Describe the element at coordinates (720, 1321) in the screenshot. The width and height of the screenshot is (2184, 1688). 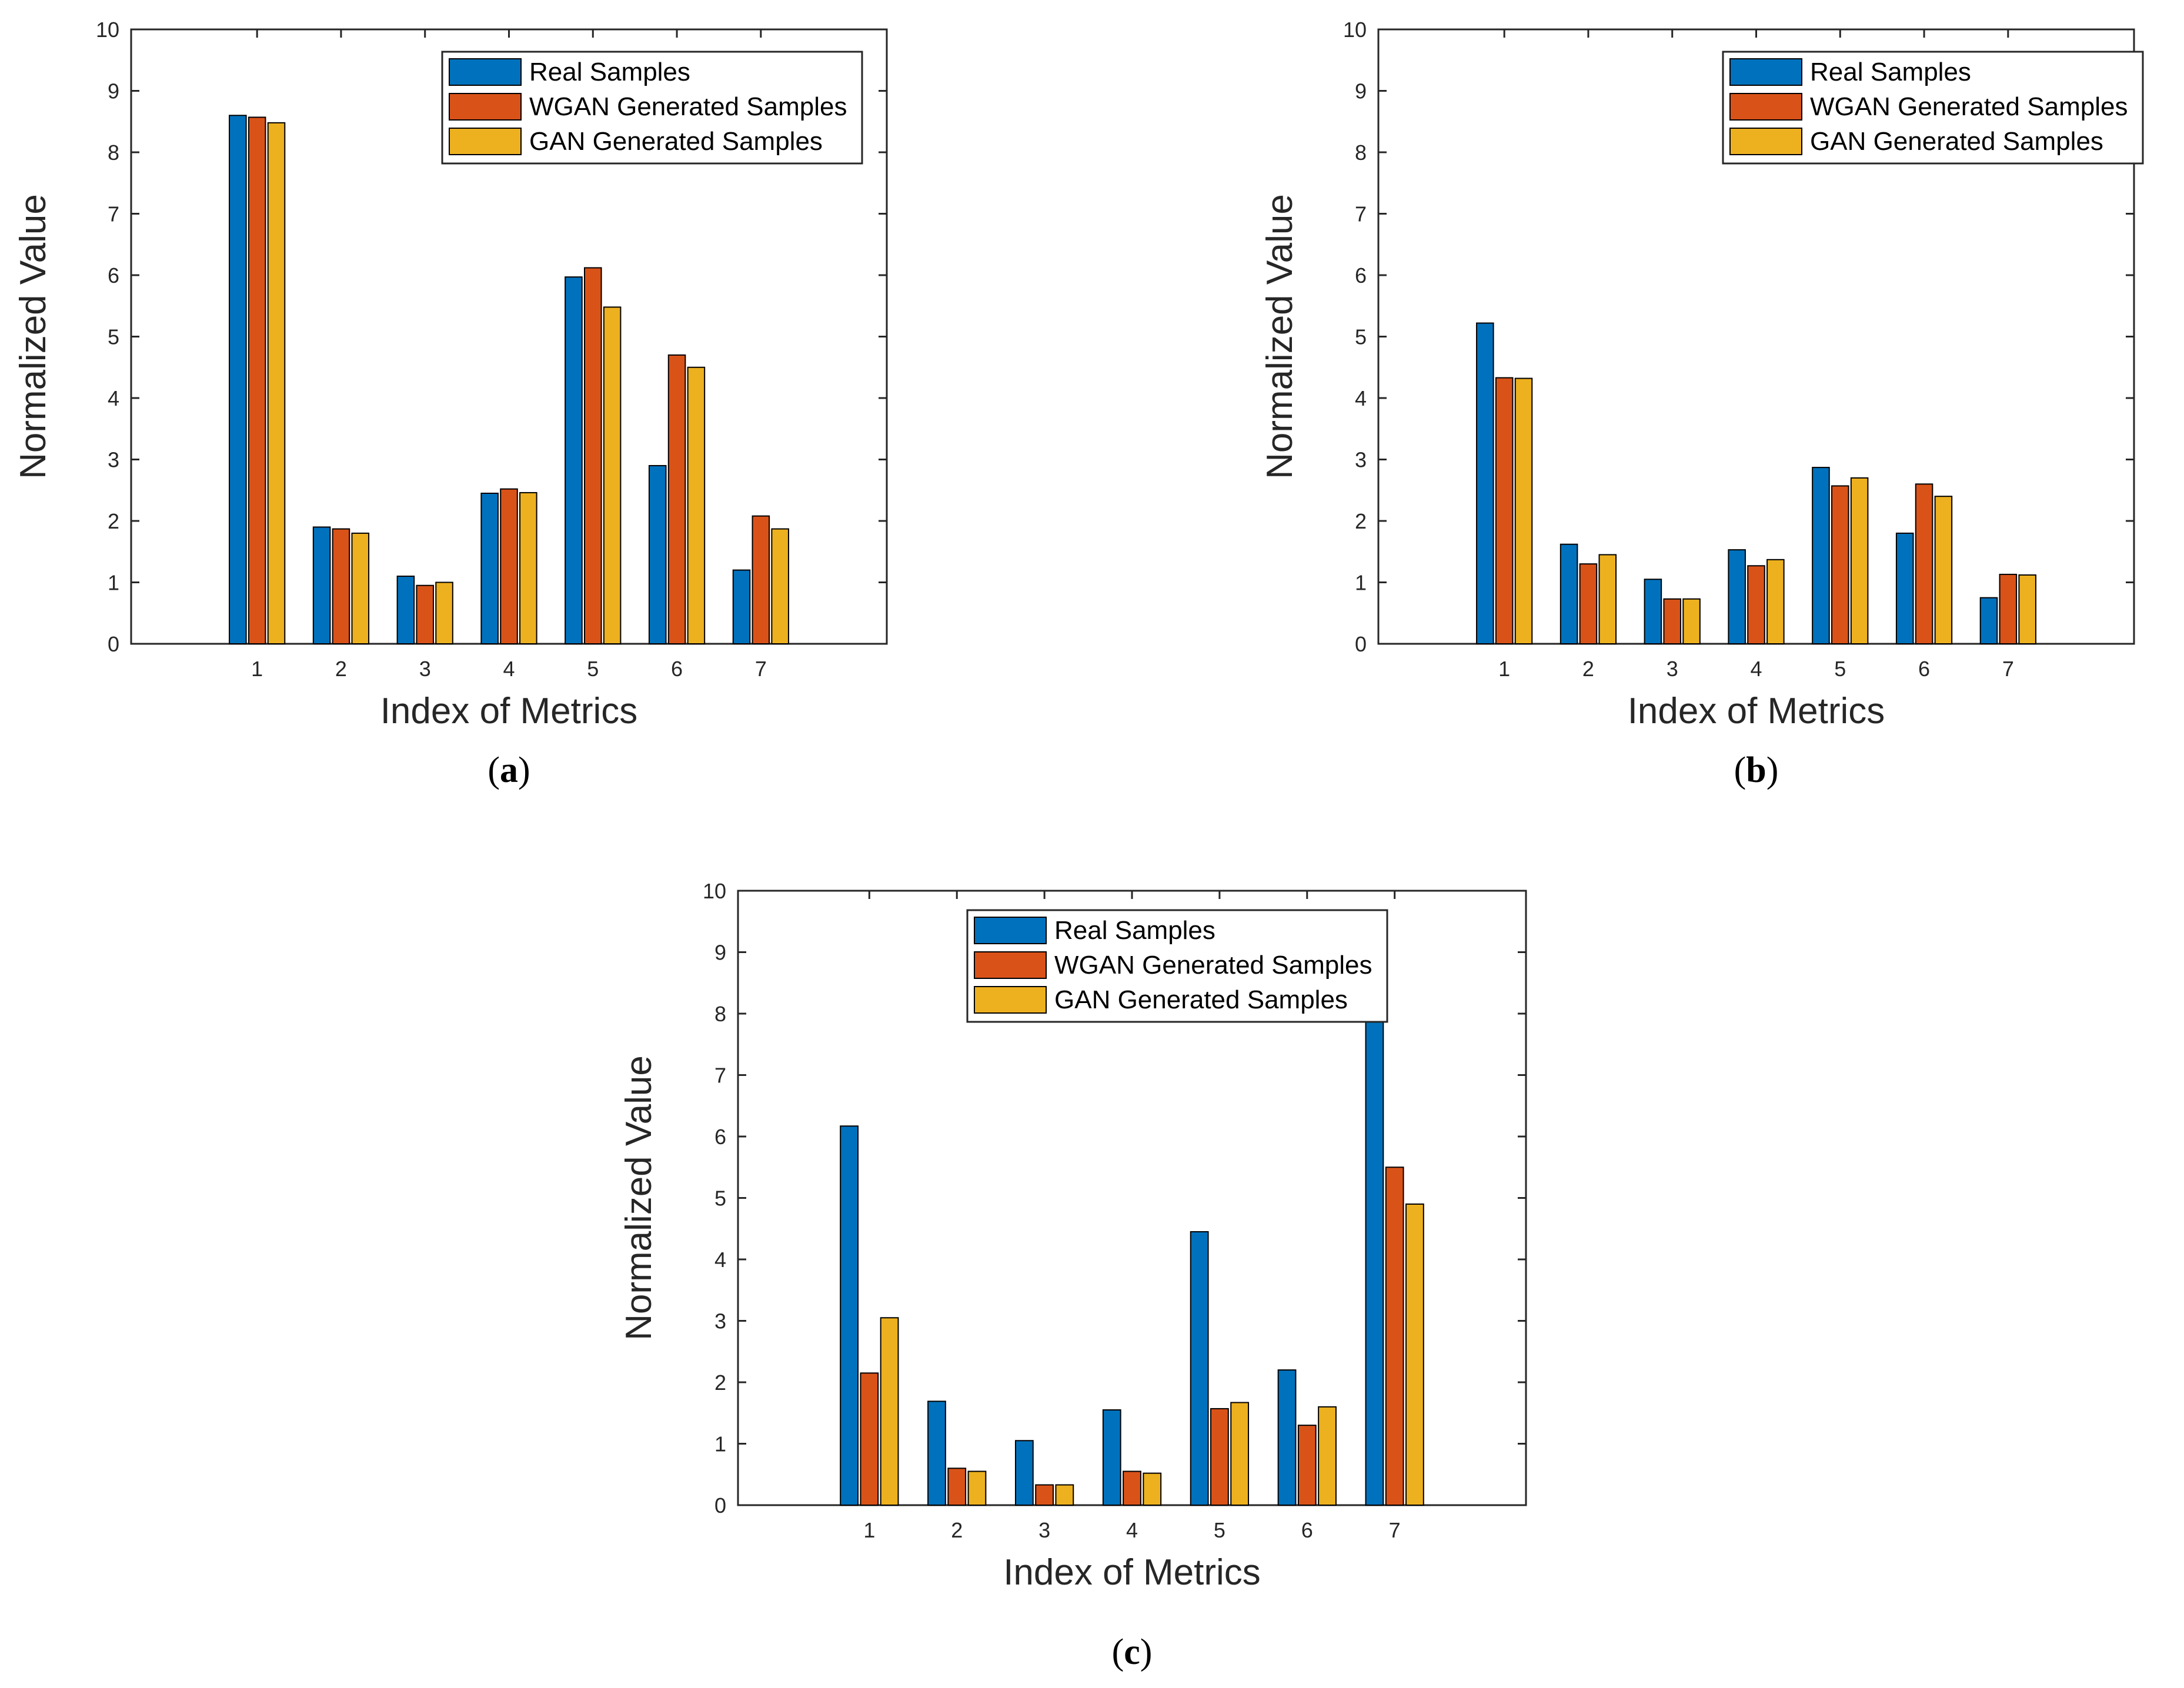
I see `y-tick-label: 3` at that location.